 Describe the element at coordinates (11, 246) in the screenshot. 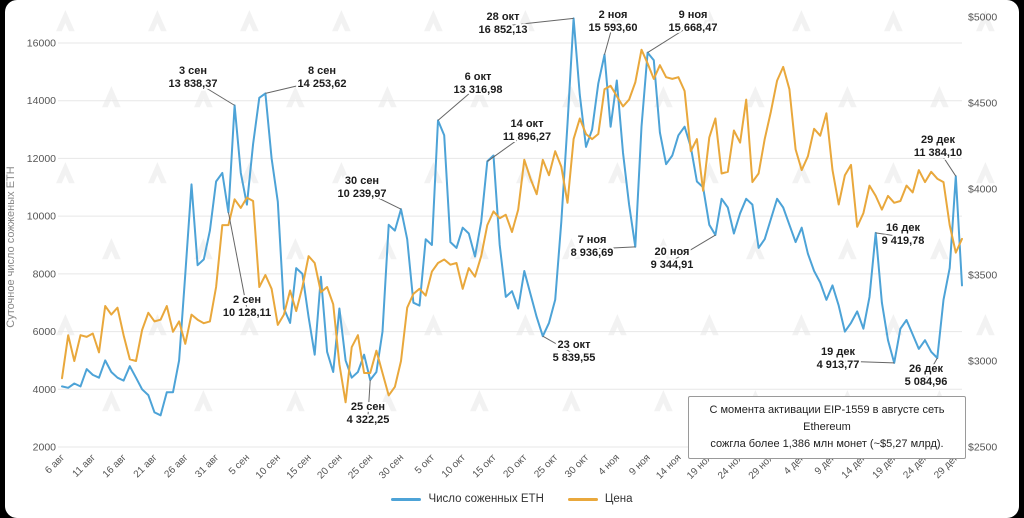

I see `y-axis-title: Суточное число сожженых ETH` at that location.